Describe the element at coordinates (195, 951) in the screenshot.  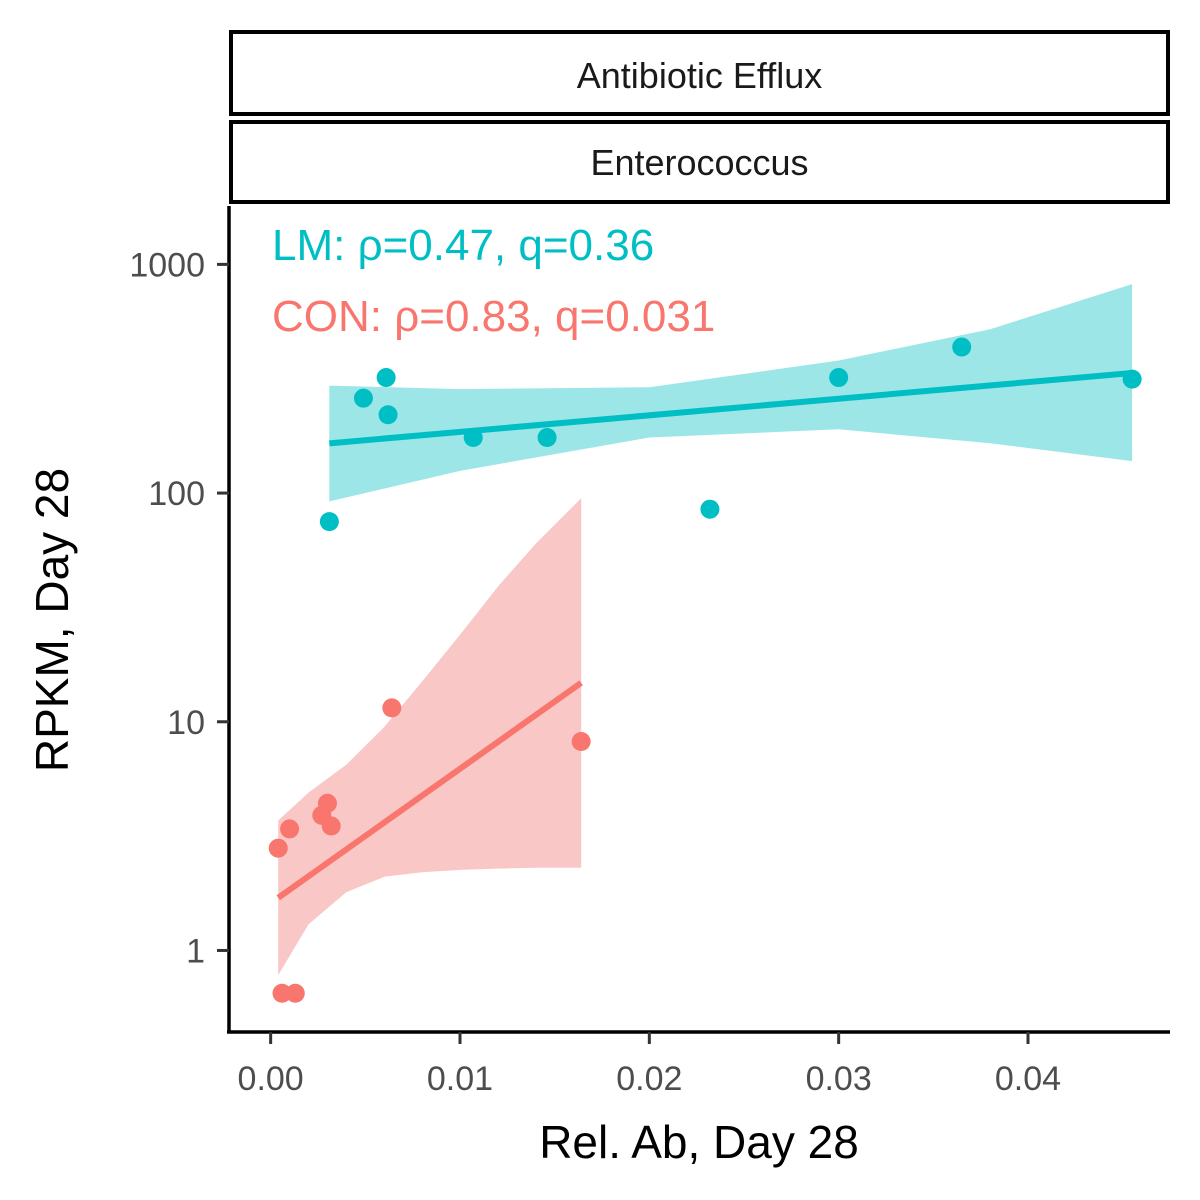
I see `y-tick-label: 1` at that location.